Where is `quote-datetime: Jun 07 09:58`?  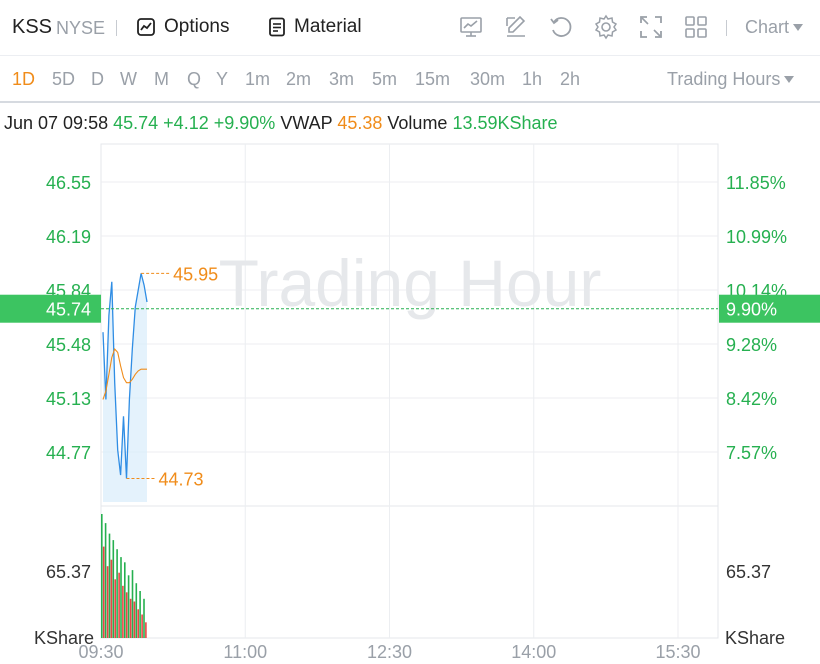
quote-datetime: Jun 07 09:58 is located at coordinates (56, 123).